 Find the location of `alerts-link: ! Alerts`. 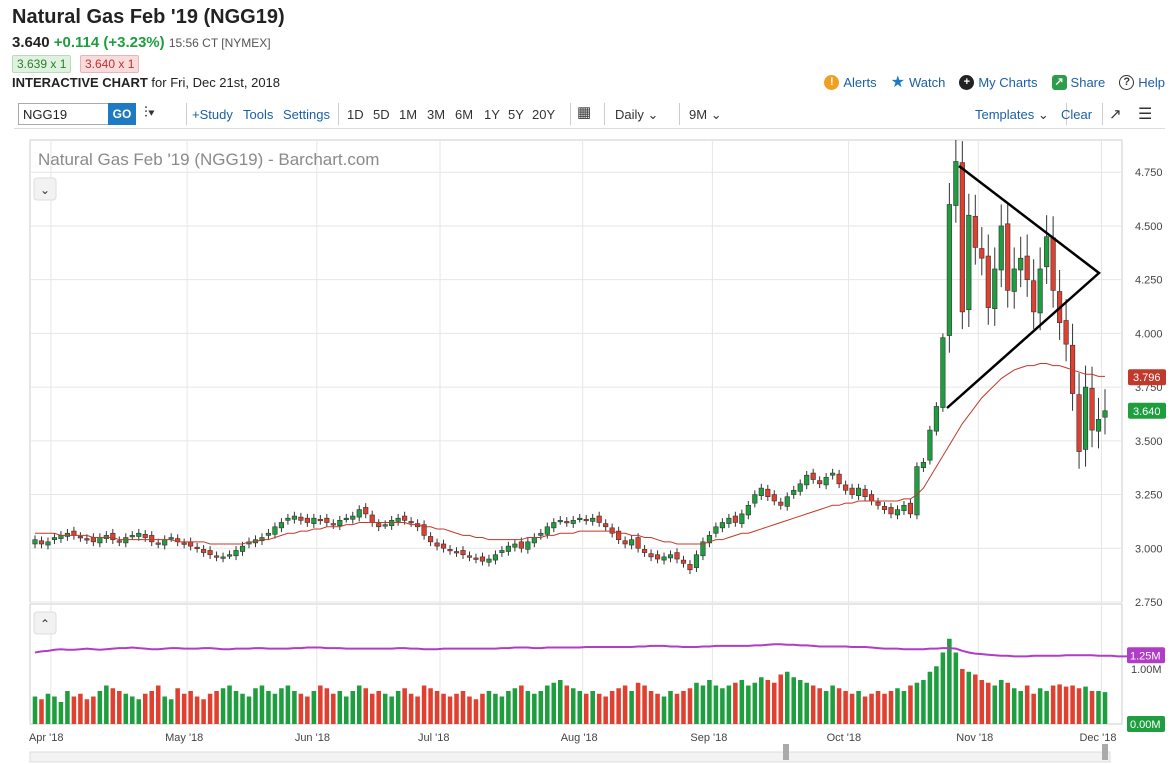

alerts-link: ! Alerts is located at coordinates (850, 82).